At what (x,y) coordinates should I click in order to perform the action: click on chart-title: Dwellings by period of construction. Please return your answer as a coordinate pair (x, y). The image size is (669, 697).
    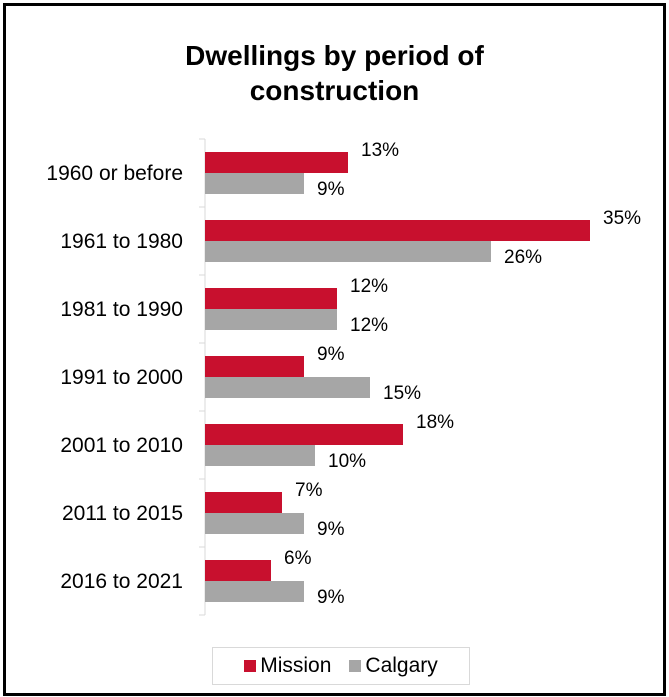
    Looking at the image, I should click on (334, 73).